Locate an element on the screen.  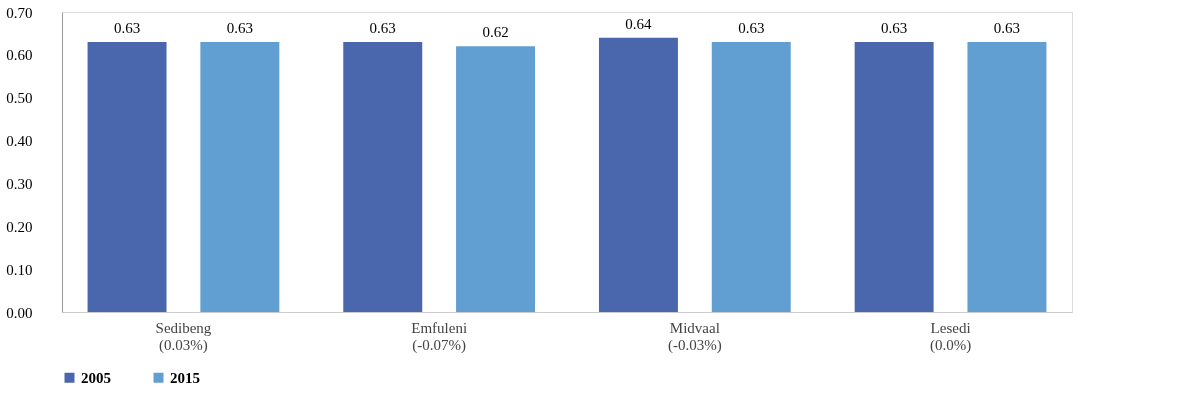
y-tick-label: 0.00 is located at coordinates (19, 312).